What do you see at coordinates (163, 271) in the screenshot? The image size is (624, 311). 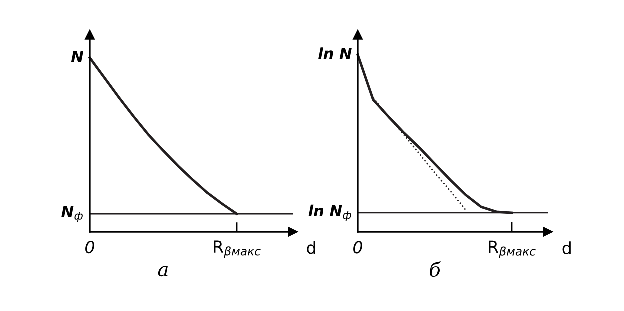 I see `text: а` at bounding box center [163, 271].